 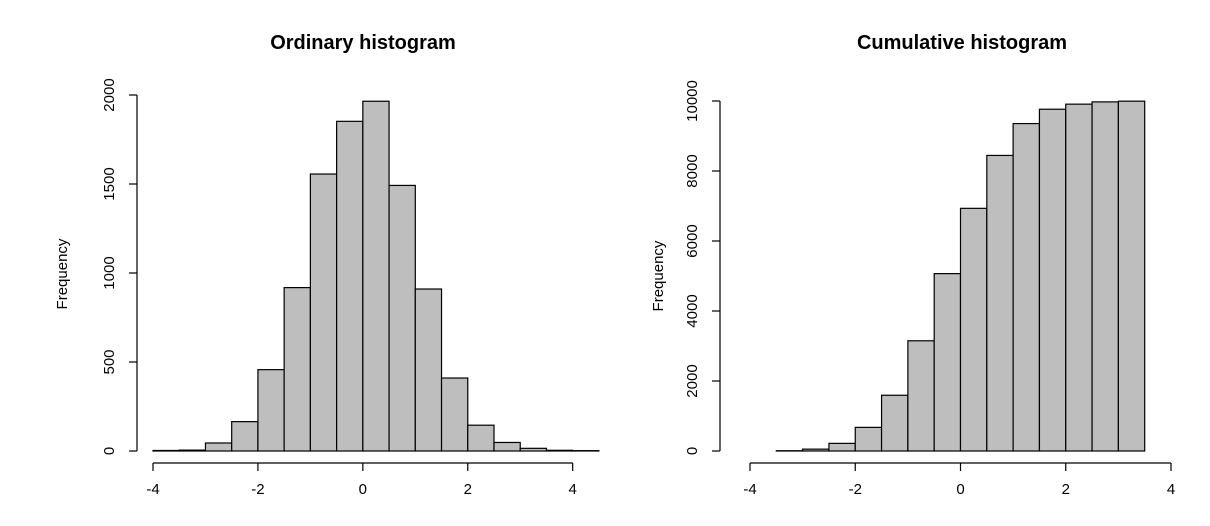 What do you see at coordinates (363, 43) in the screenshot?
I see `chart-title: Ordinary histogram` at bounding box center [363, 43].